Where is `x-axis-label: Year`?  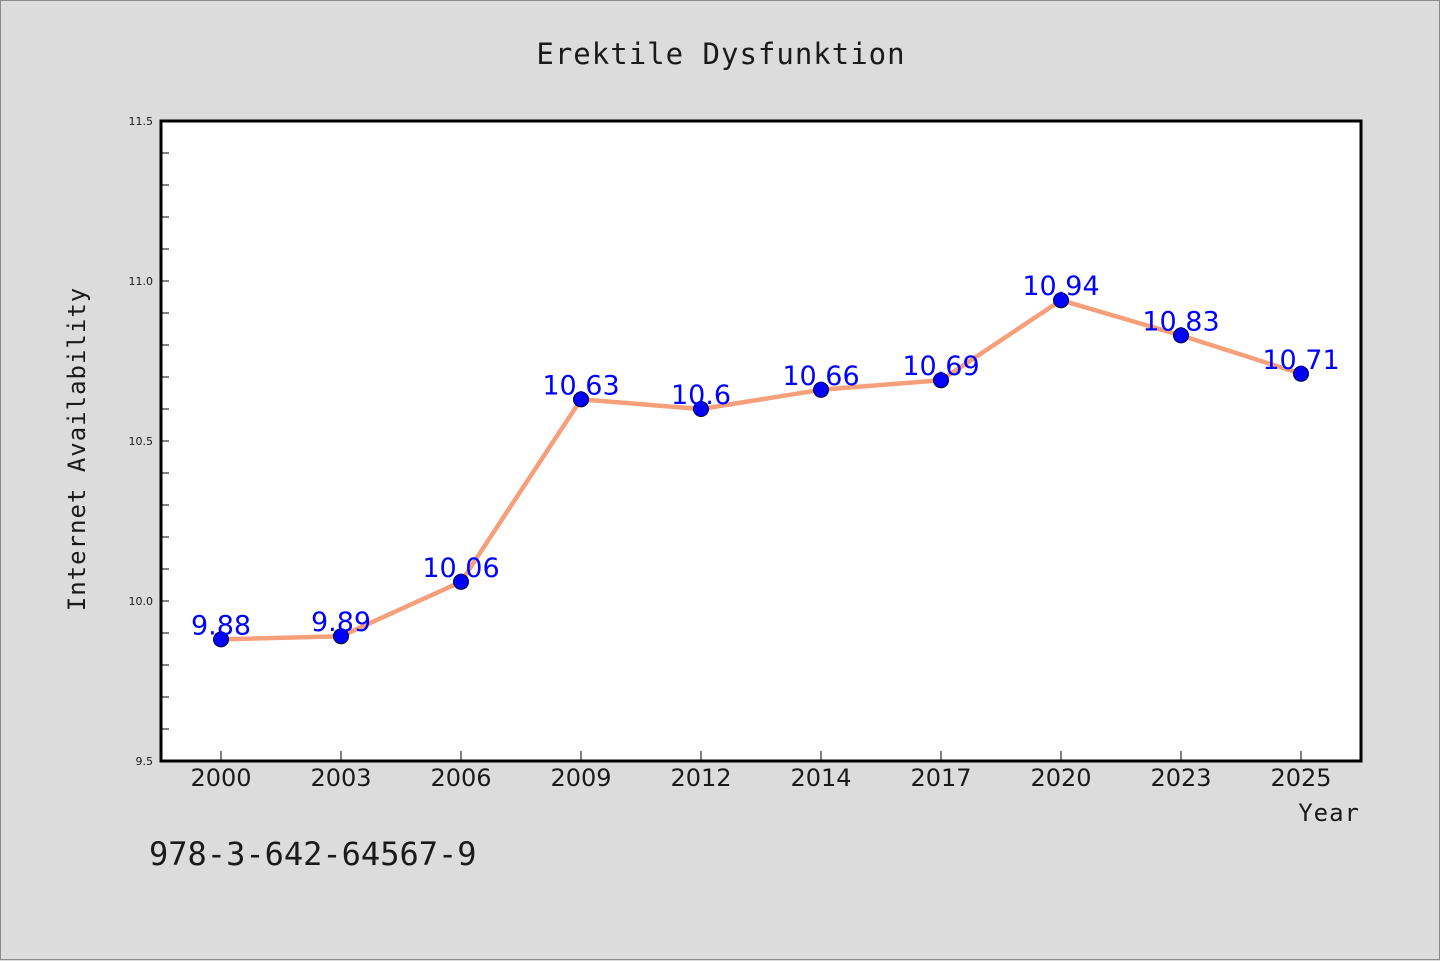
x-axis-label: Year is located at coordinates (1329, 813).